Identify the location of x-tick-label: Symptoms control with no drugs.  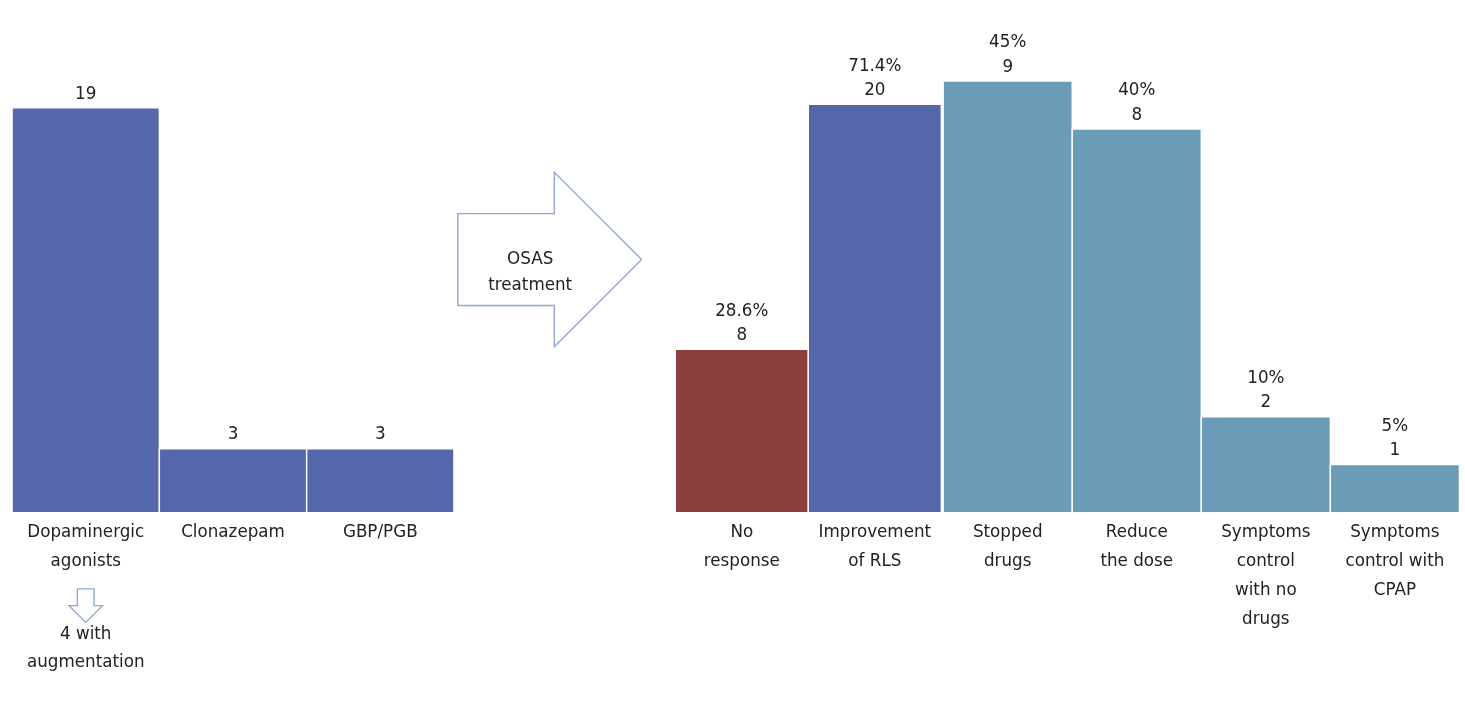
(1266, 574).